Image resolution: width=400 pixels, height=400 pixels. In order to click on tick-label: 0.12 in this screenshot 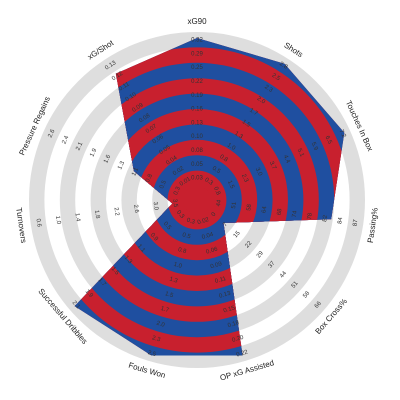, I will do `click(118, 76)`.